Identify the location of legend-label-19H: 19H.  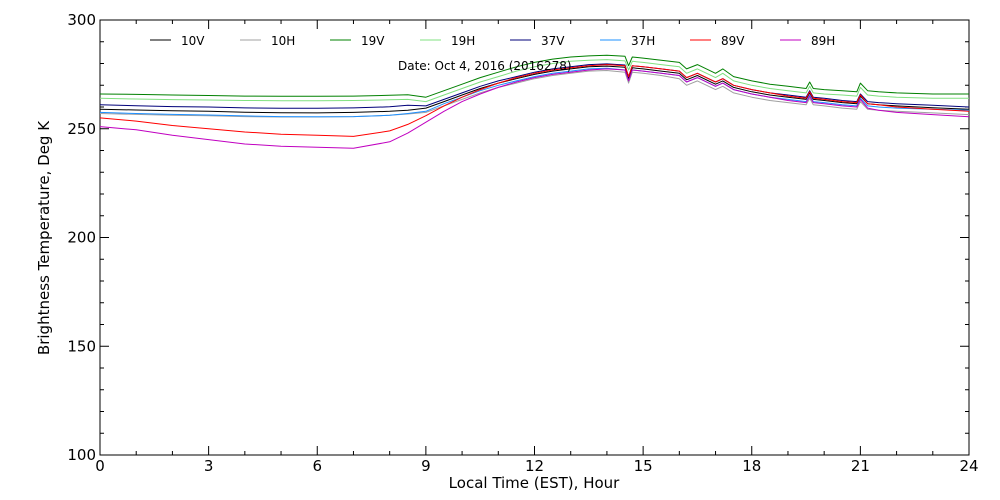
(463, 41).